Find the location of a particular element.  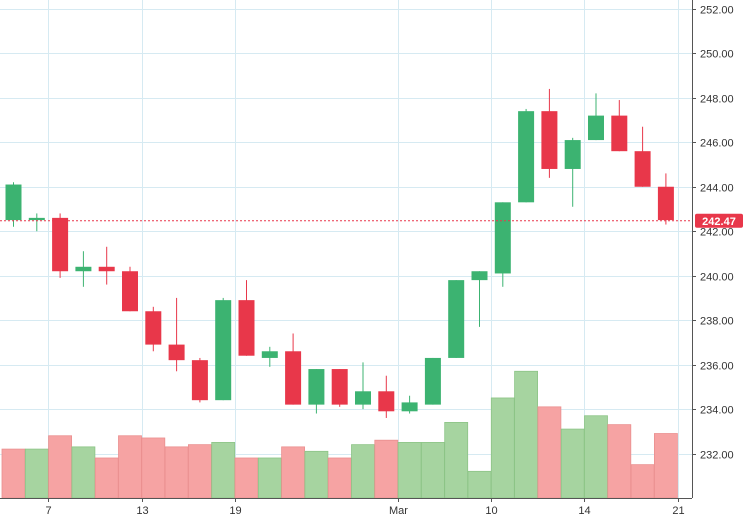

x-tick-label: 14 is located at coordinates (584, 511).